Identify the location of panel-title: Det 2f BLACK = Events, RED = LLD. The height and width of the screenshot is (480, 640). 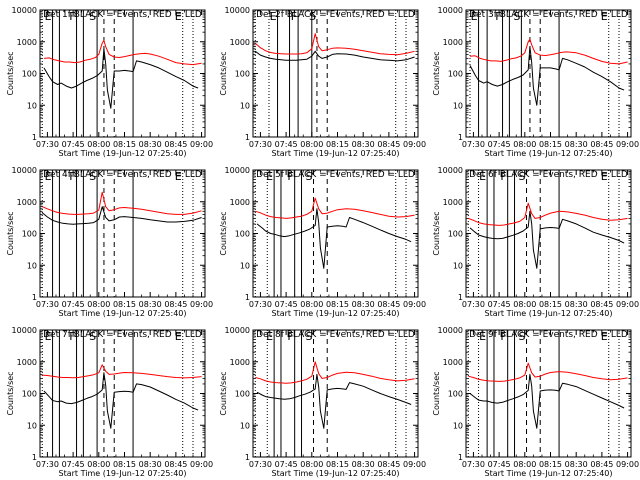
(335, 15).